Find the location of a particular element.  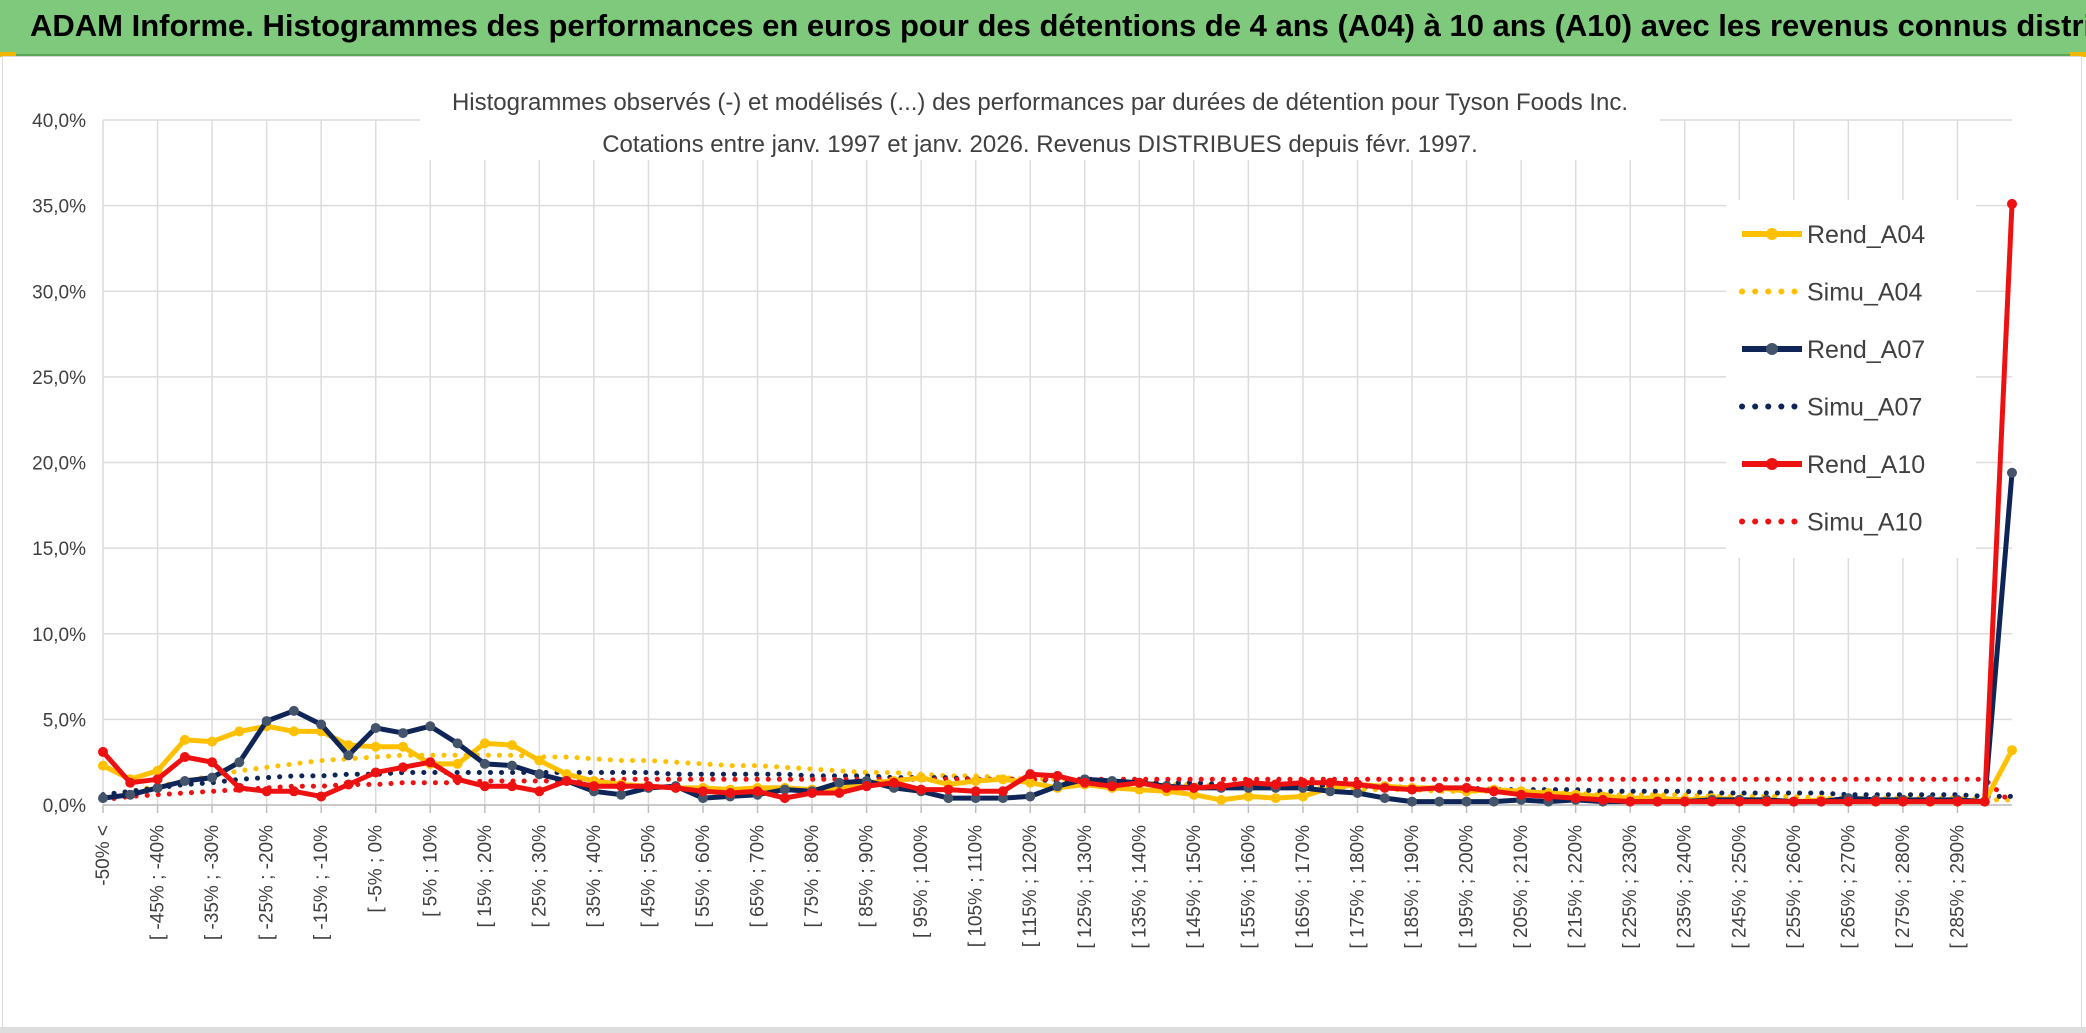

x-tick-label: [ 85% ; 90% is located at coordinates (867, 876).